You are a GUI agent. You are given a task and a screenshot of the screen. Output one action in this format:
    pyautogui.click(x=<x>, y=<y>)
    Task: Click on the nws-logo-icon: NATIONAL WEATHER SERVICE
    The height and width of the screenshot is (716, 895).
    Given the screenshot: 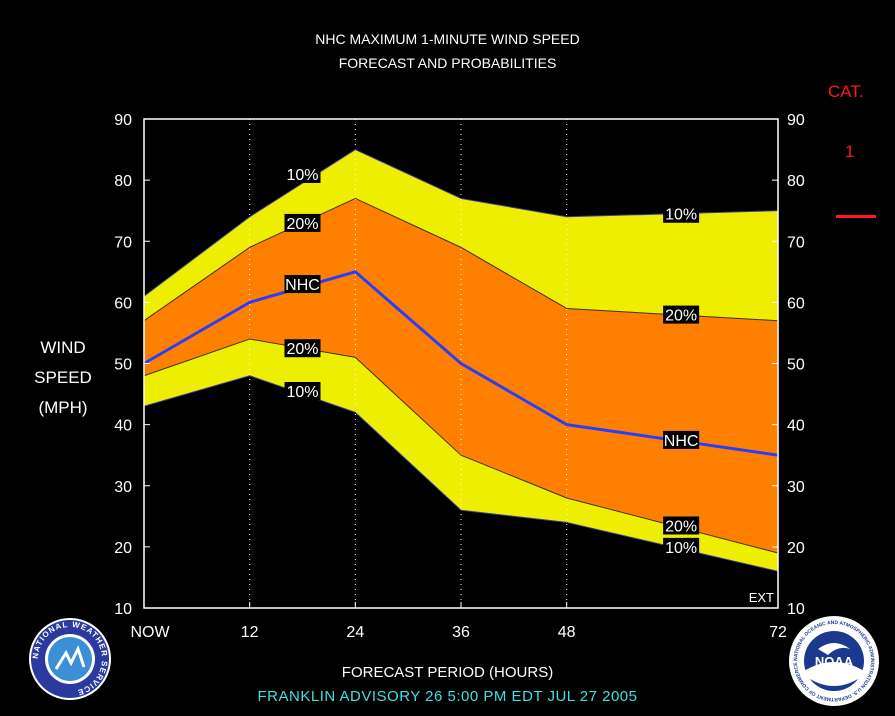 What is the action you would take?
    pyautogui.click(x=70, y=659)
    